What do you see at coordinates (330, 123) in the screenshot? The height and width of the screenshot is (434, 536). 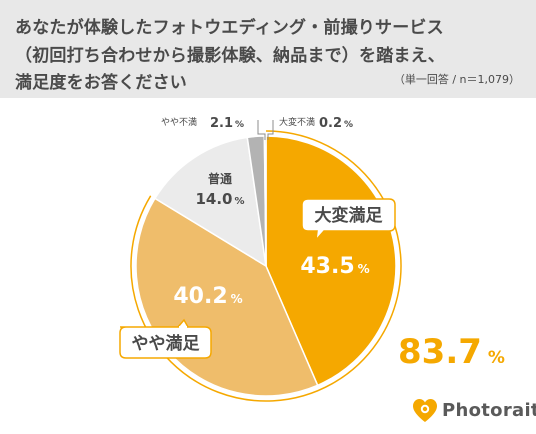 I see `value-very-dissatisfied: 0.2` at bounding box center [330, 123].